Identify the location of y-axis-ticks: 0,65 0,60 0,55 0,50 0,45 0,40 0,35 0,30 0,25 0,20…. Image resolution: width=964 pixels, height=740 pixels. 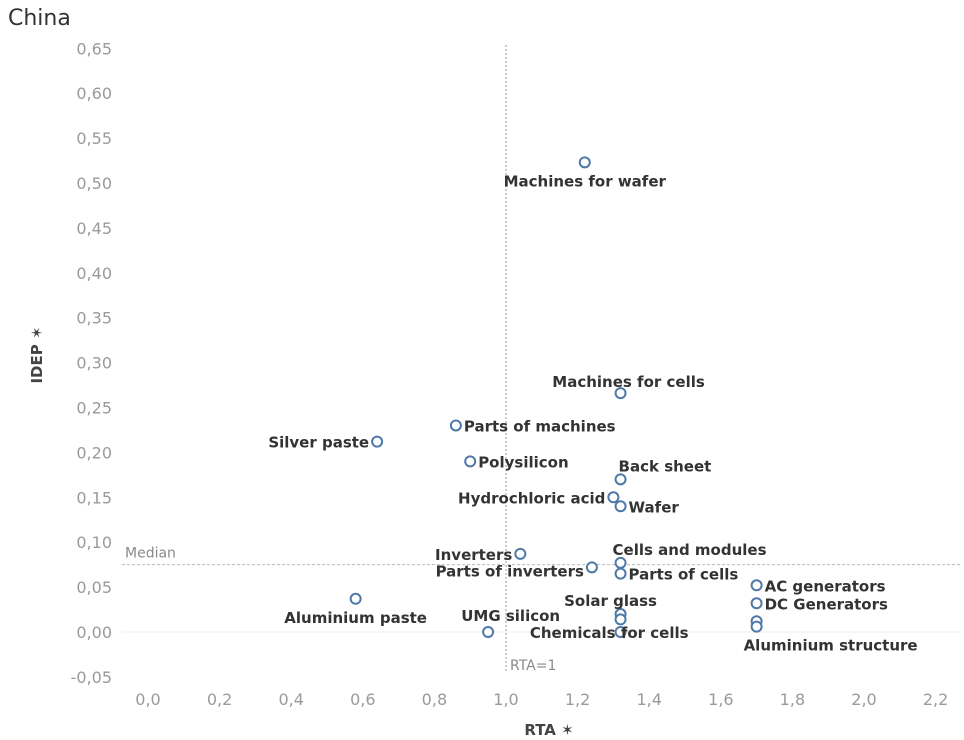
(91, 363).